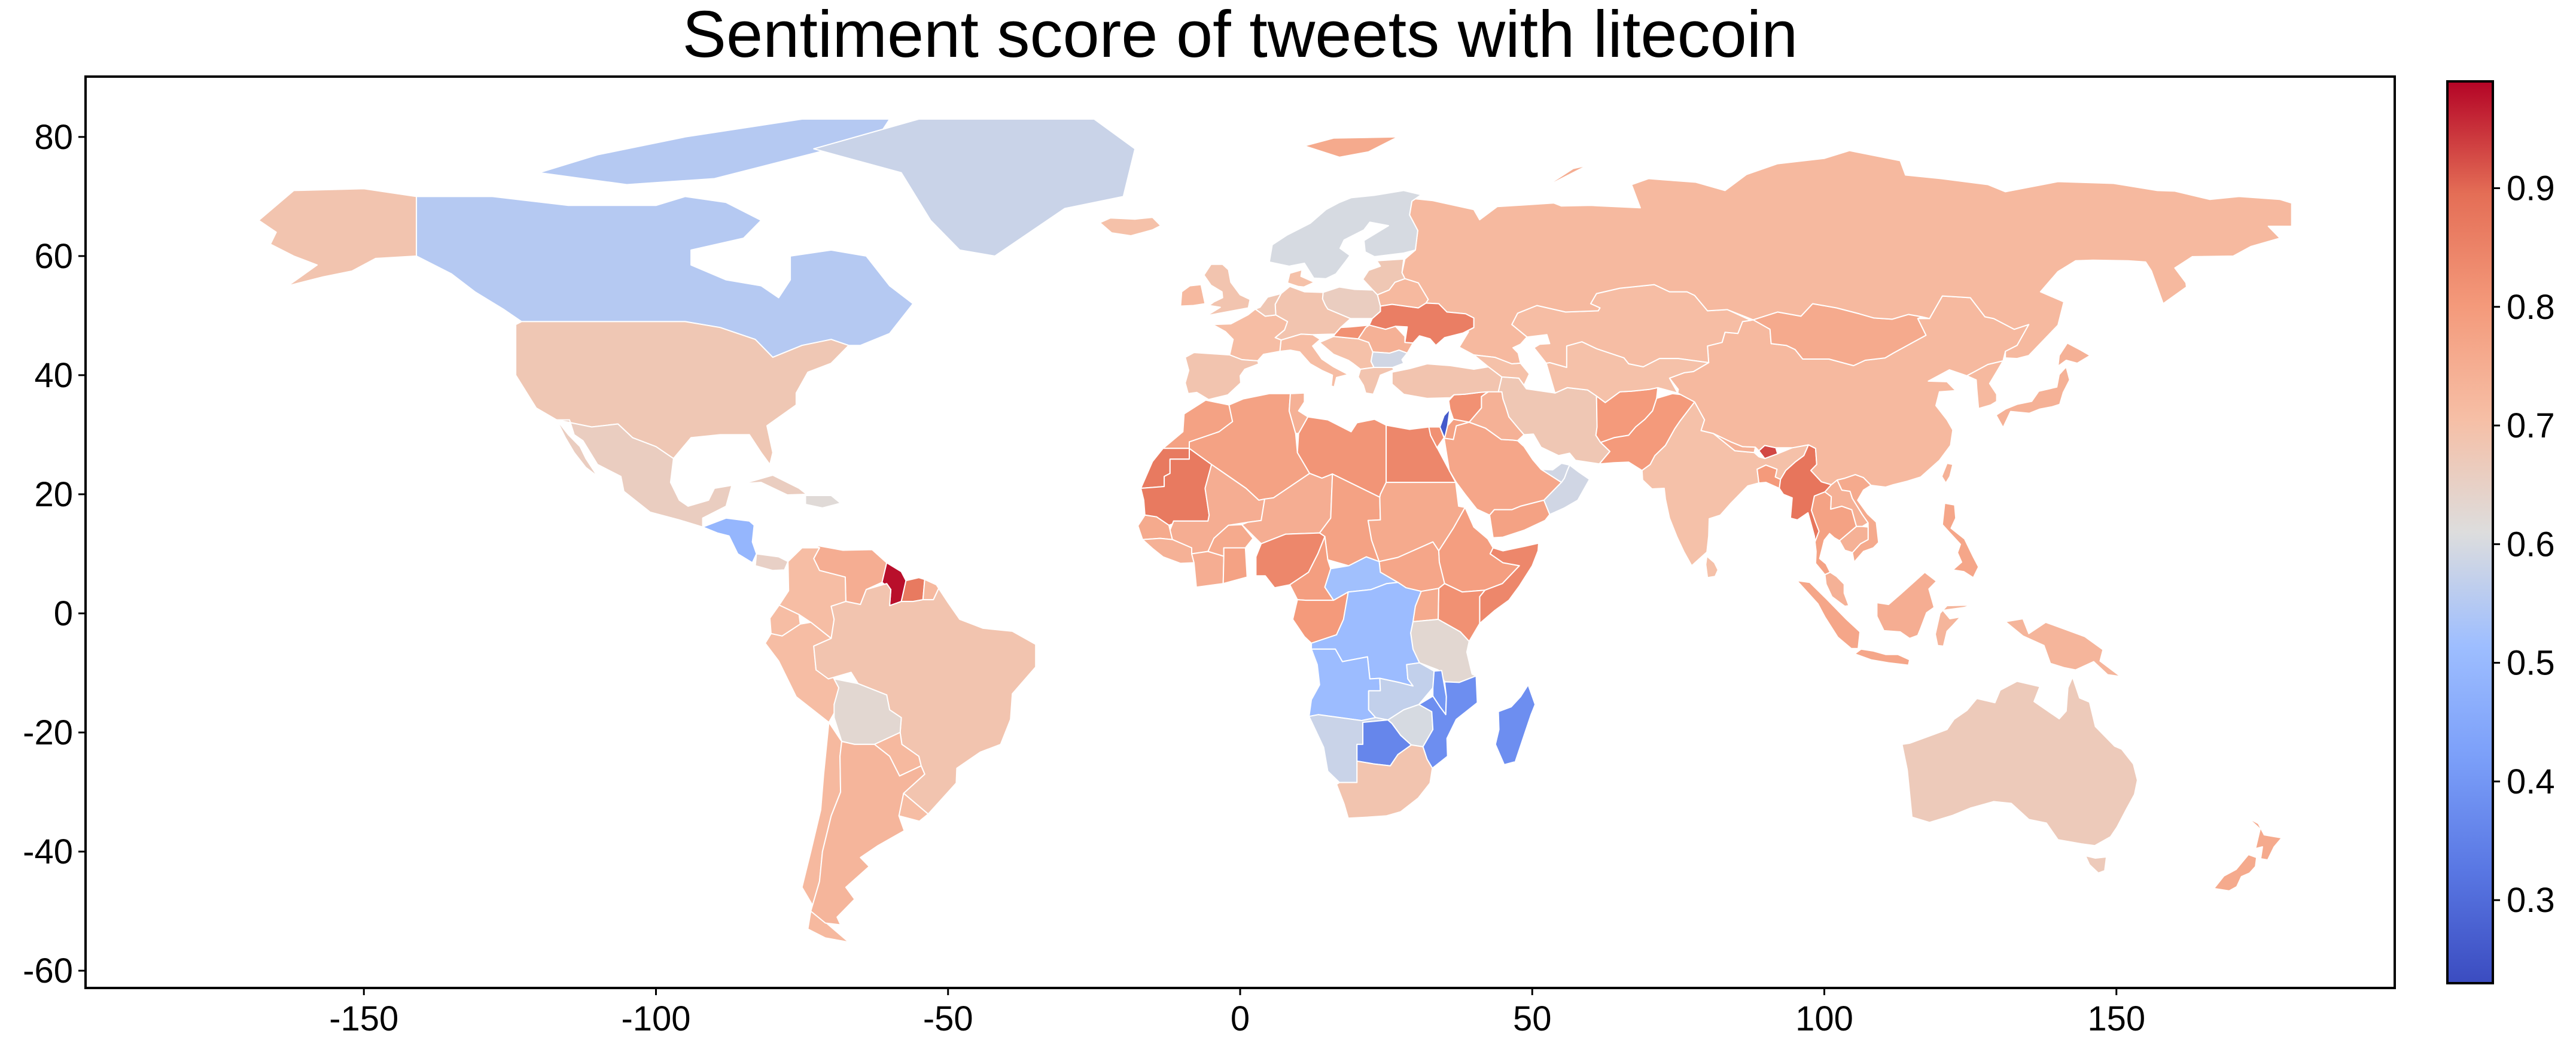 This screenshot has height=1055, width=2576. What do you see at coordinates (1436, 437) in the screenshot?
I see `region-sinai` at bounding box center [1436, 437].